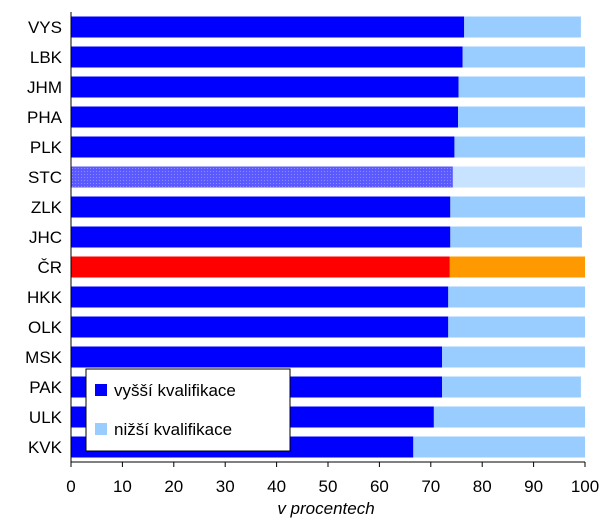 The image size is (604, 523). I want to click on bar-higher-VYS, so click(268, 27).